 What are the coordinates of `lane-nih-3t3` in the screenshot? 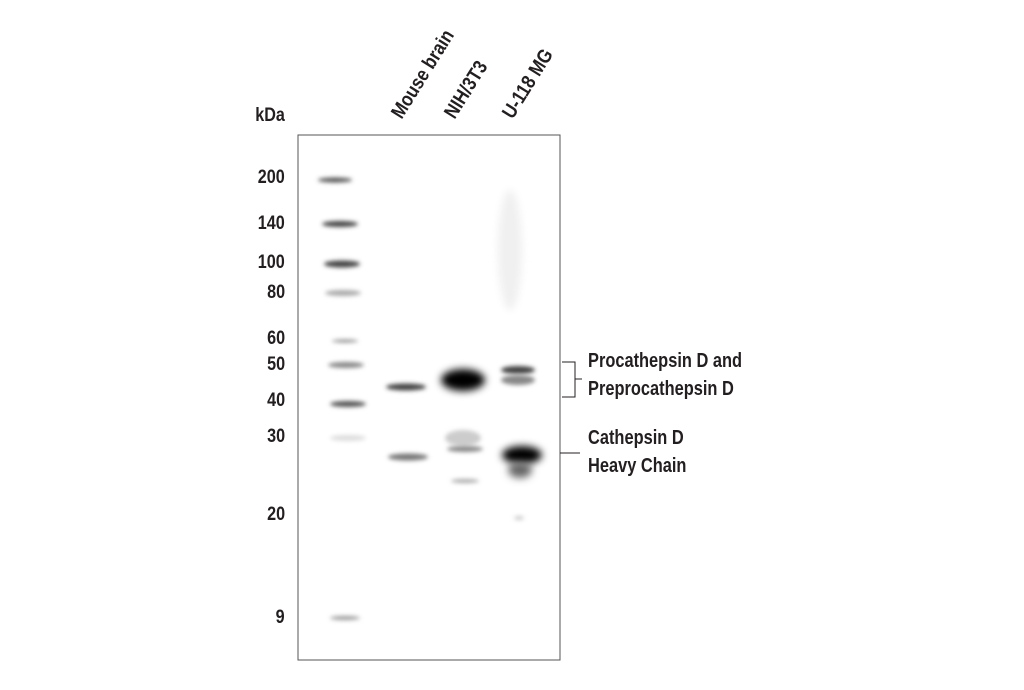 It's located at (463, 426).